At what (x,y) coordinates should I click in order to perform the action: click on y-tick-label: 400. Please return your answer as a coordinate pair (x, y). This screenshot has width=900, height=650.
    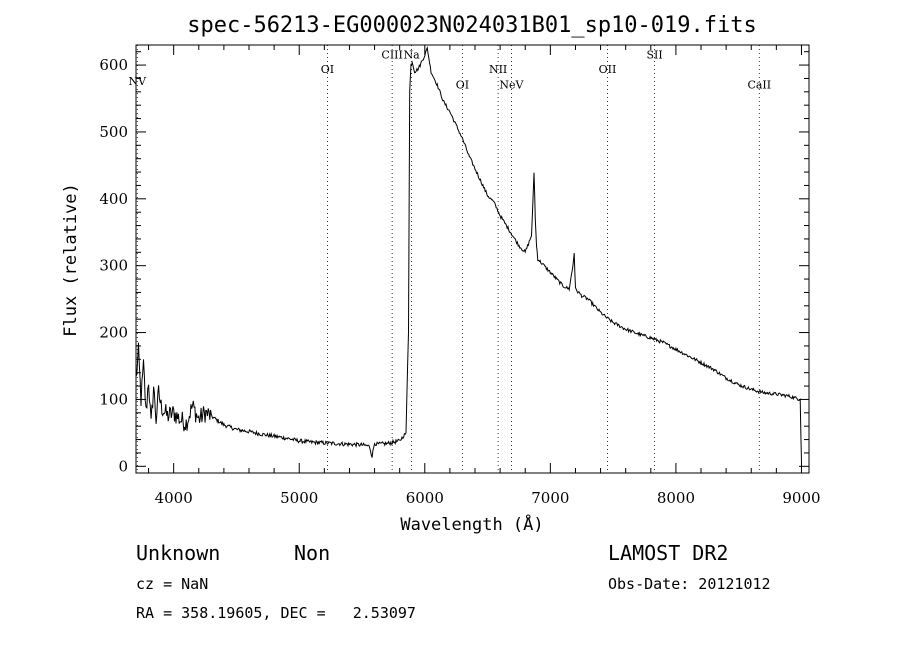
    Looking at the image, I should click on (113, 199).